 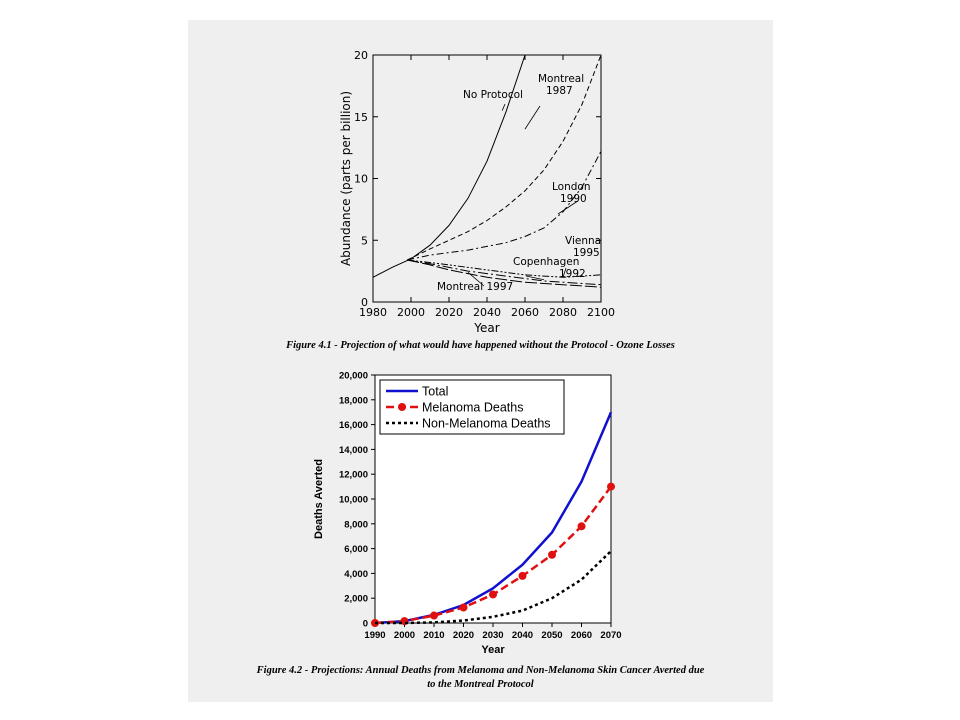 What do you see at coordinates (353, 450) in the screenshot?
I see `y-tick-label-14000: 14,000` at bounding box center [353, 450].